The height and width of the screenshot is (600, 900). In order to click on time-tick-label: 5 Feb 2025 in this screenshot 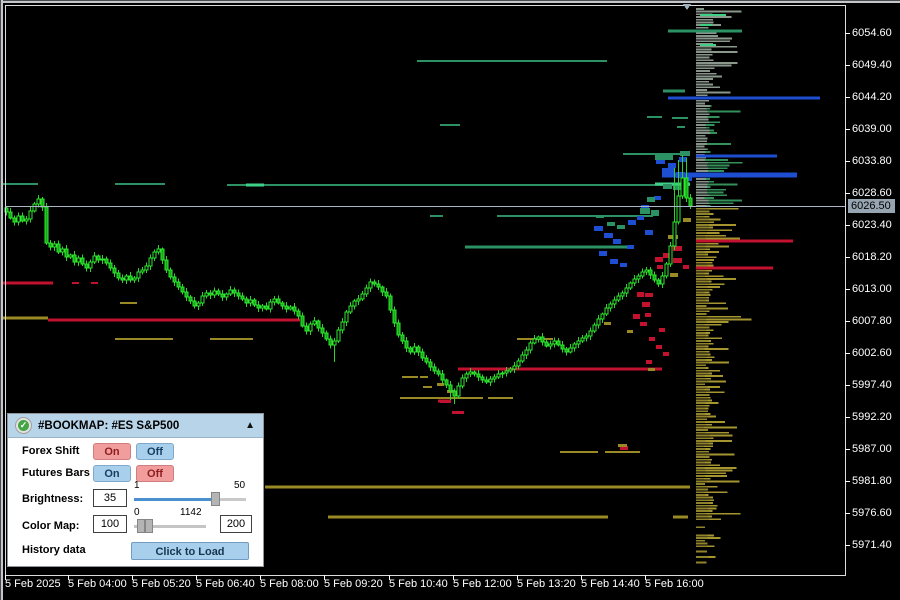, I will do `click(33, 584)`.